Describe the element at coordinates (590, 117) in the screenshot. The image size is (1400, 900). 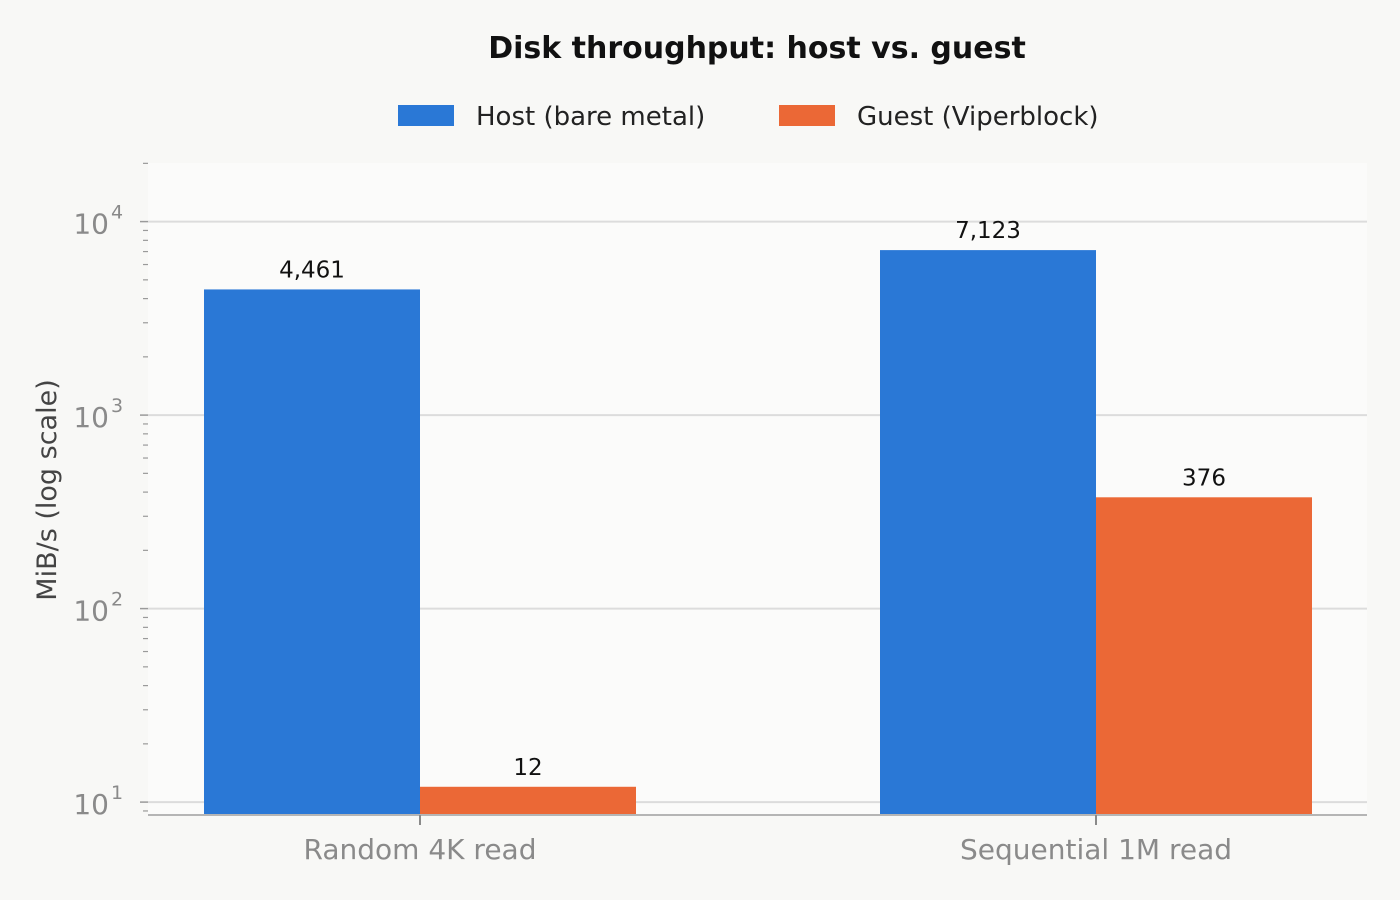
I see `legend-label-host: Host (bare metal)` at that location.